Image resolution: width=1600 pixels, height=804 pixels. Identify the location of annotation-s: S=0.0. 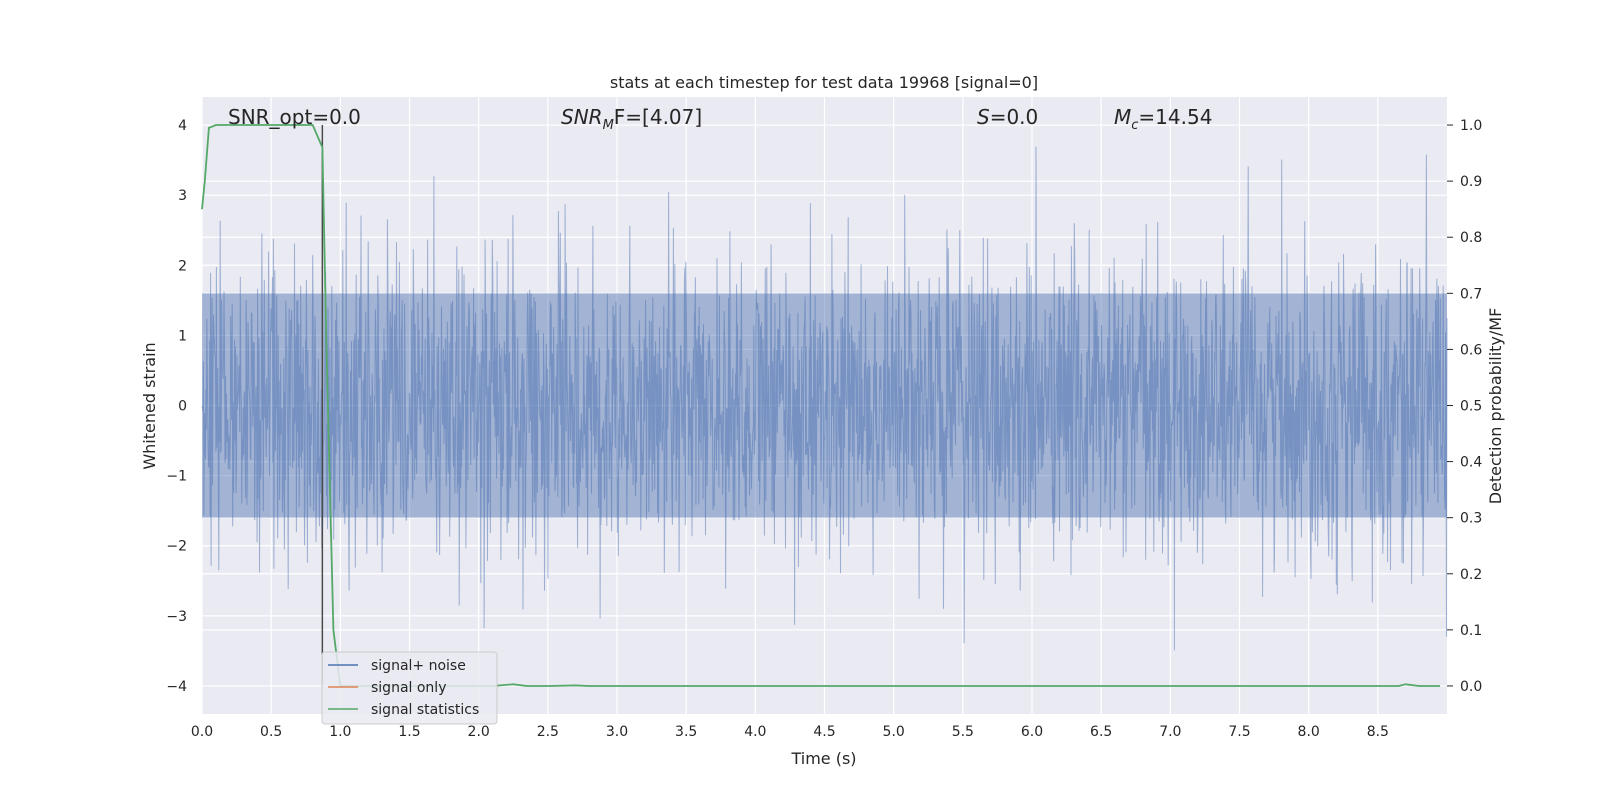
(1007, 117).